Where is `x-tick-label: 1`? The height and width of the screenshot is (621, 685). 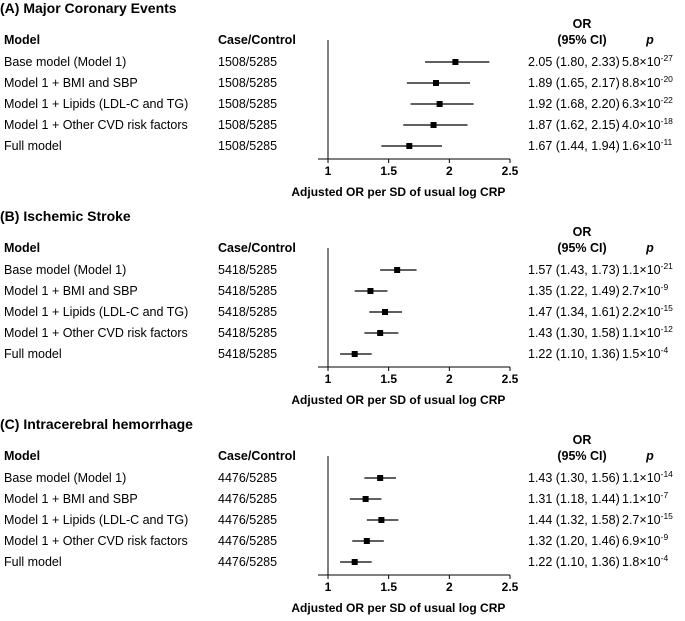
x-tick-label: 1 is located at coordinates (328, 587).